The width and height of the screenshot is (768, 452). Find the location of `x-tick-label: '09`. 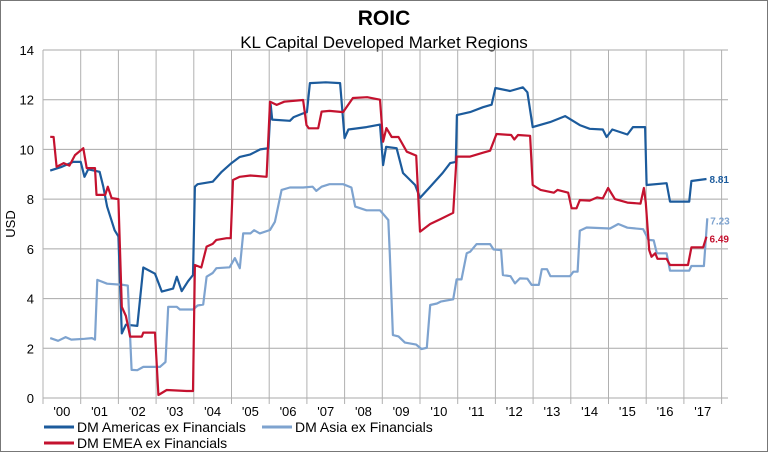

x-tick-label: '09 is located at coordinates (401, 411).